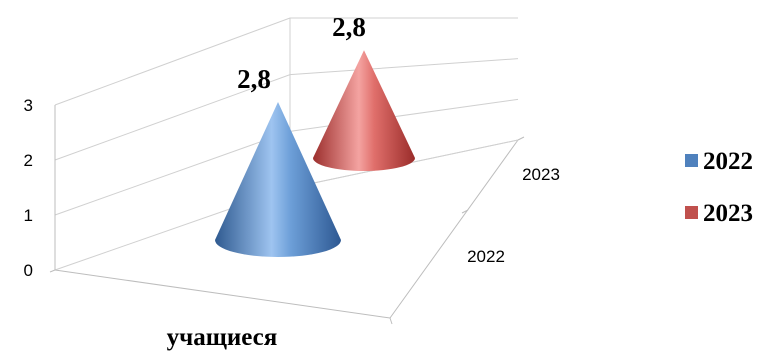 This screenshot has width=774, height=353. Describe the element at coordinates (728, 161) in the screenshot. I see `legend-label-2022: 2022` at that location.